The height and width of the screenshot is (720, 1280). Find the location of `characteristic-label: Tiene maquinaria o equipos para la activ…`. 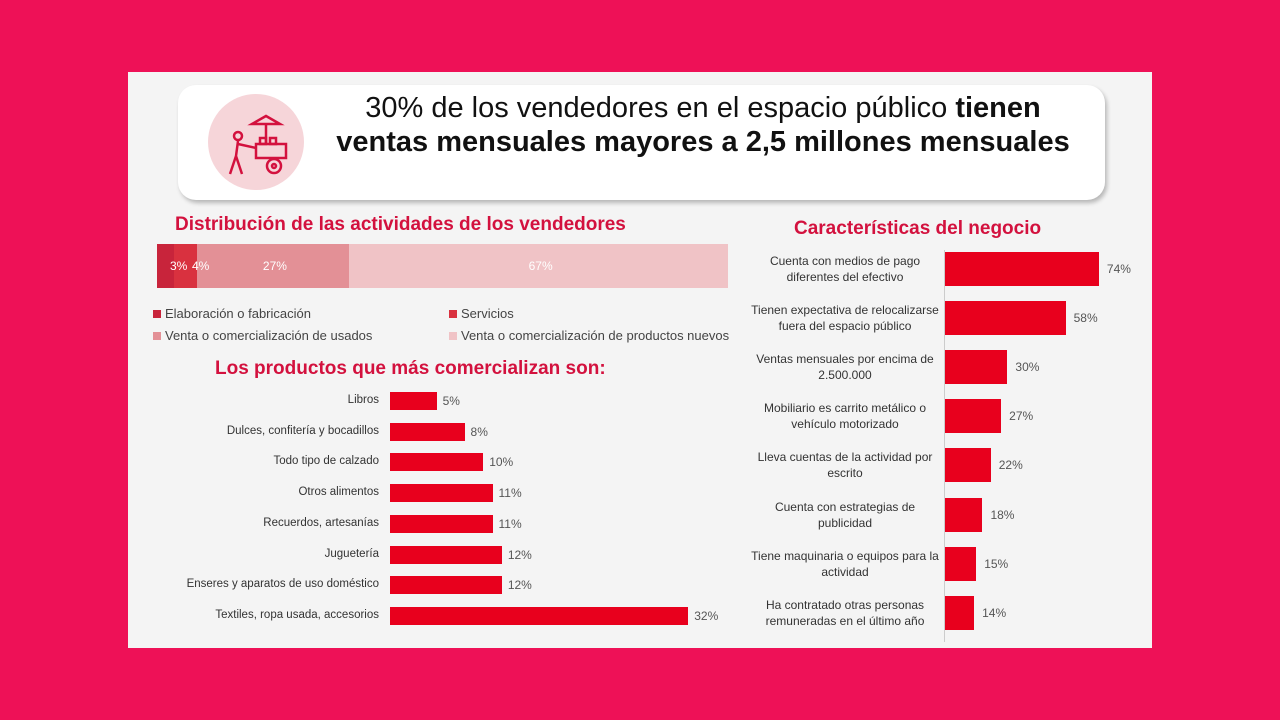

characteristic-label: Tiene maquinaria o equipos para la activ… is located at coordinates (845, 563).